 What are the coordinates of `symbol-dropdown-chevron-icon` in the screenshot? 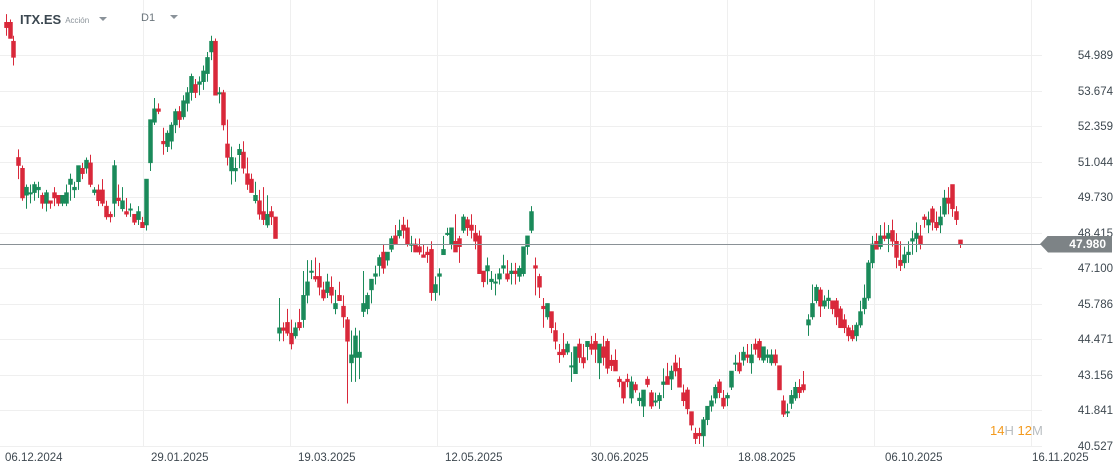 It's located at (103, 19).